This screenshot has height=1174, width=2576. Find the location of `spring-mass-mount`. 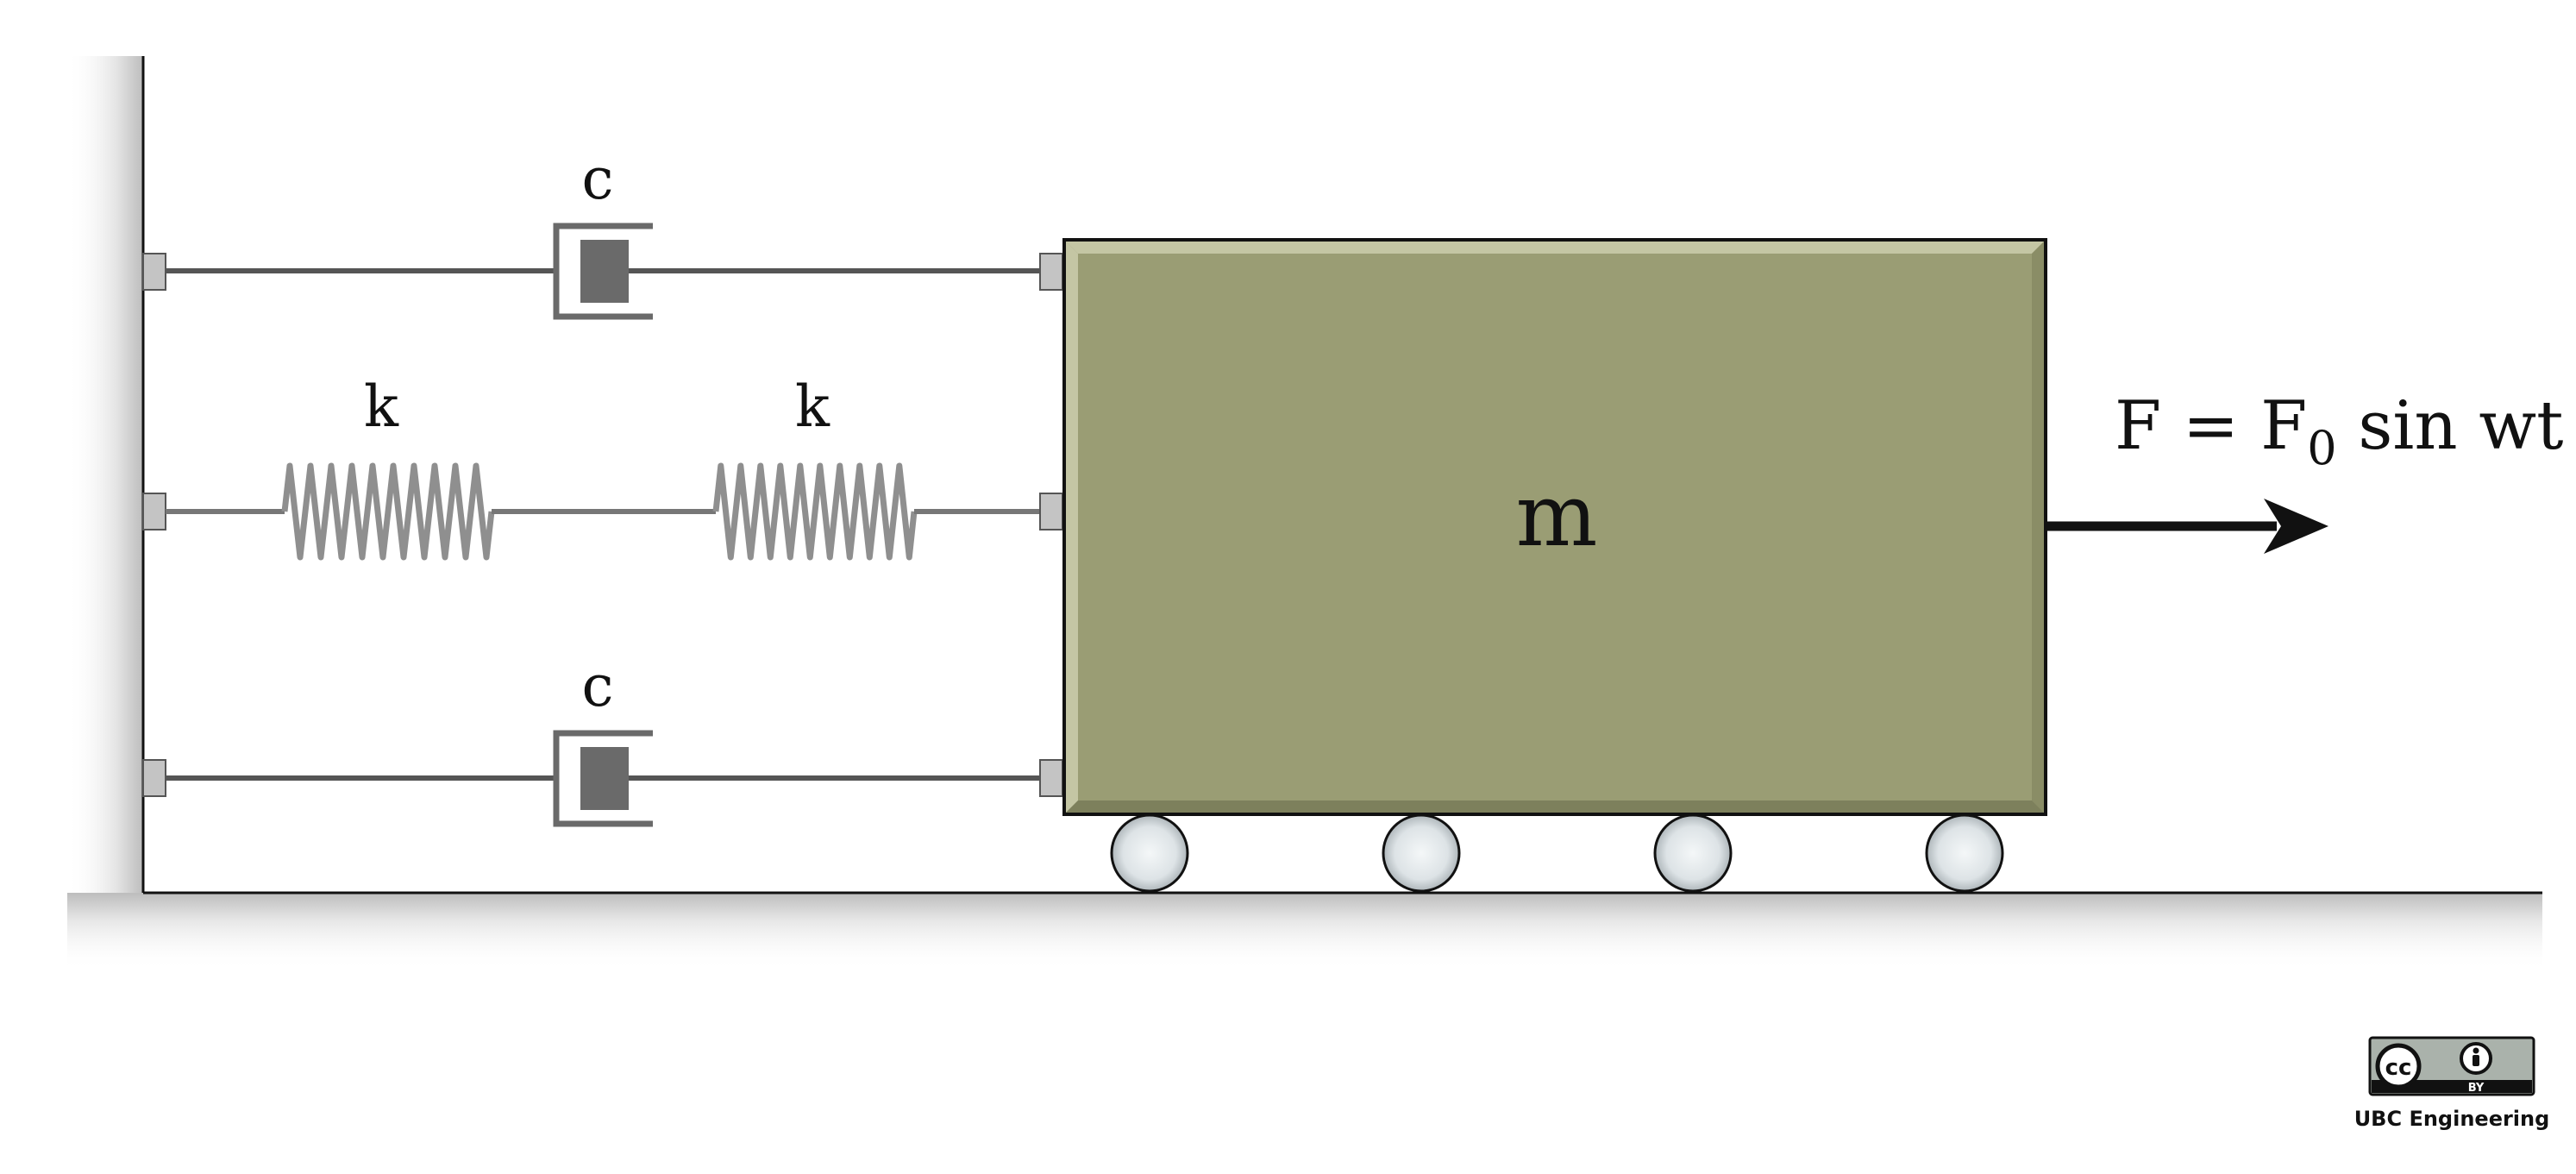

spring-mass-mount is located at coordinates (1051, 511).